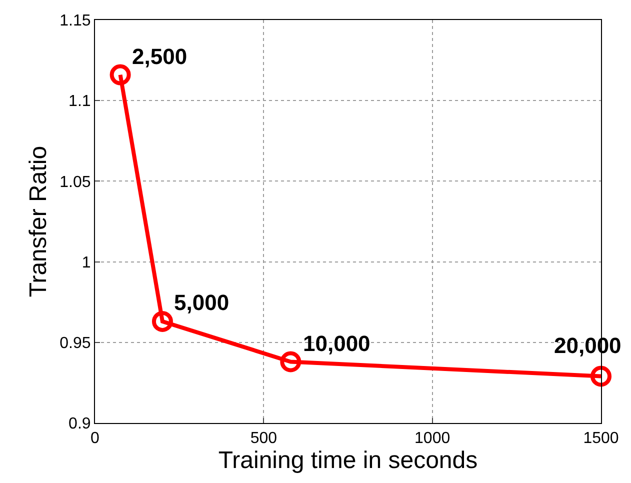 The image size is (631, 483). Describe the element at coordinates (79, 101) in the screenshot. I see `y-tick-label: 1.1` at that location.